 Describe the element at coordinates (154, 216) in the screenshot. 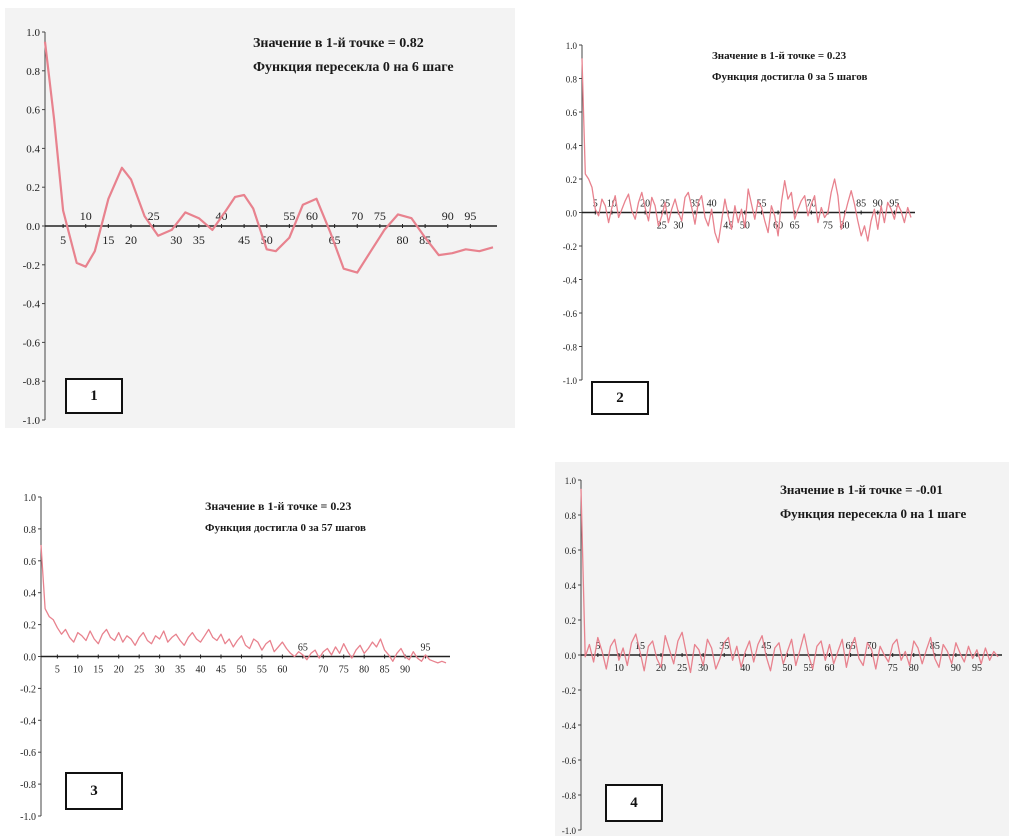

I see `chart-1-x-tick-label: 25` at that location.